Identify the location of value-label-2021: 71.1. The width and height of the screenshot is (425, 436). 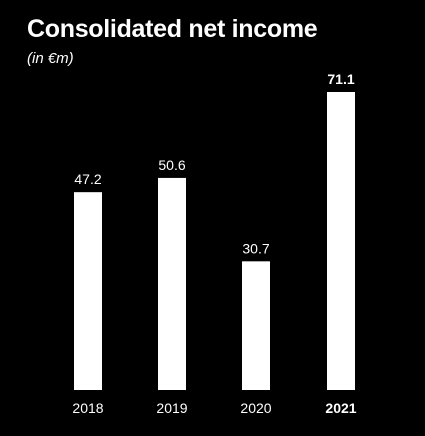
(340, 79).